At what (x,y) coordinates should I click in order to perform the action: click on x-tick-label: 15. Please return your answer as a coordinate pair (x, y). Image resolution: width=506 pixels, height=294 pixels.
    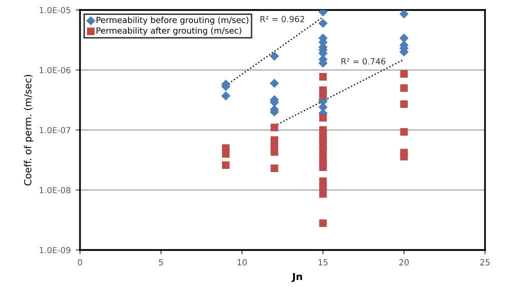
    Looking at the image, I should click on (323, 262).